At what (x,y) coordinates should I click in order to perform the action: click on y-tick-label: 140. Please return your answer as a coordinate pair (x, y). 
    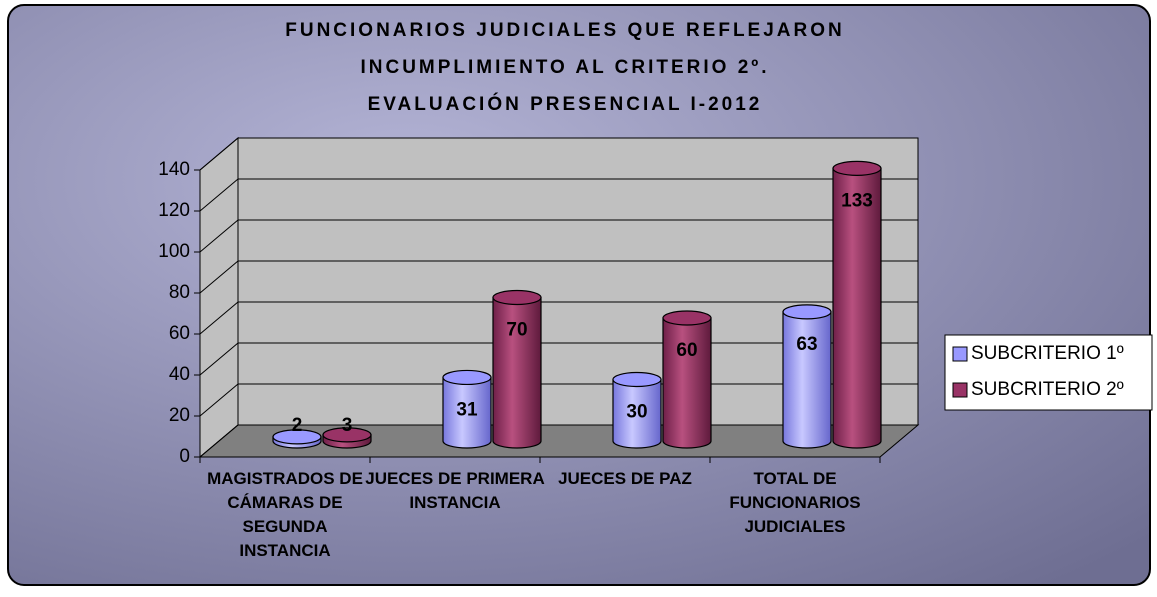
    Looking at the image, I should click on (174, 169).